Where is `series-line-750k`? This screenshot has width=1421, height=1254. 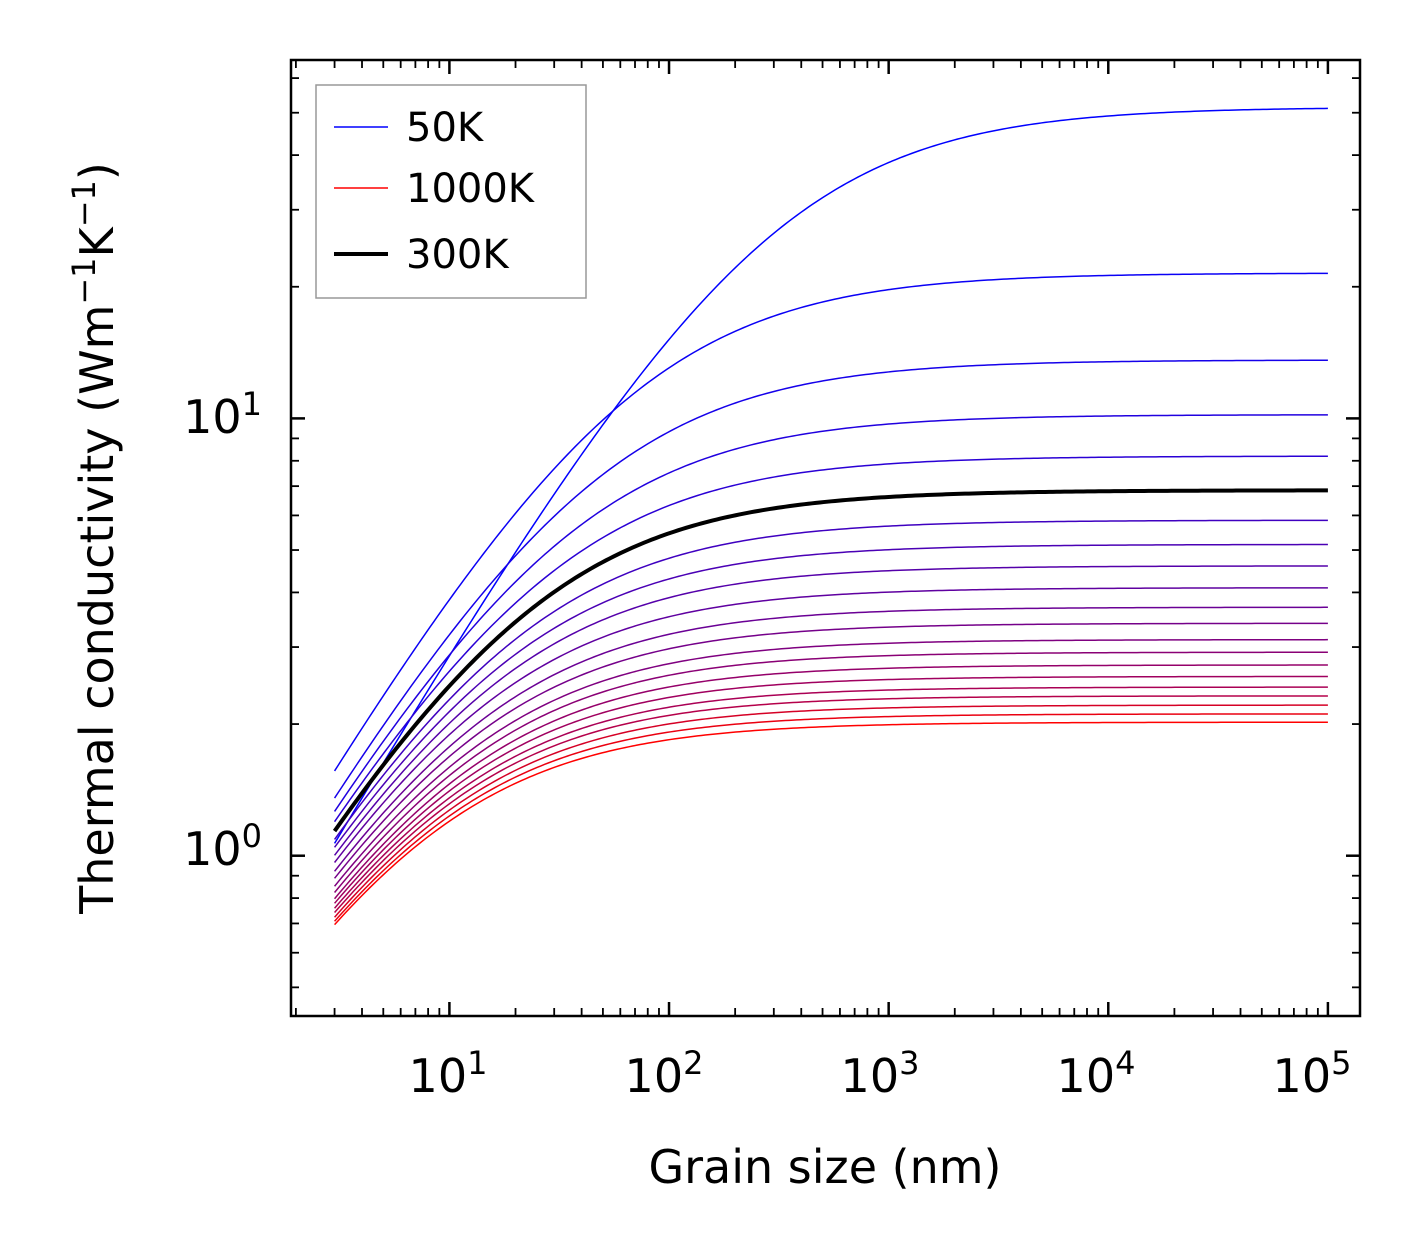 series-line-750k is located at coordinates (830, 782).